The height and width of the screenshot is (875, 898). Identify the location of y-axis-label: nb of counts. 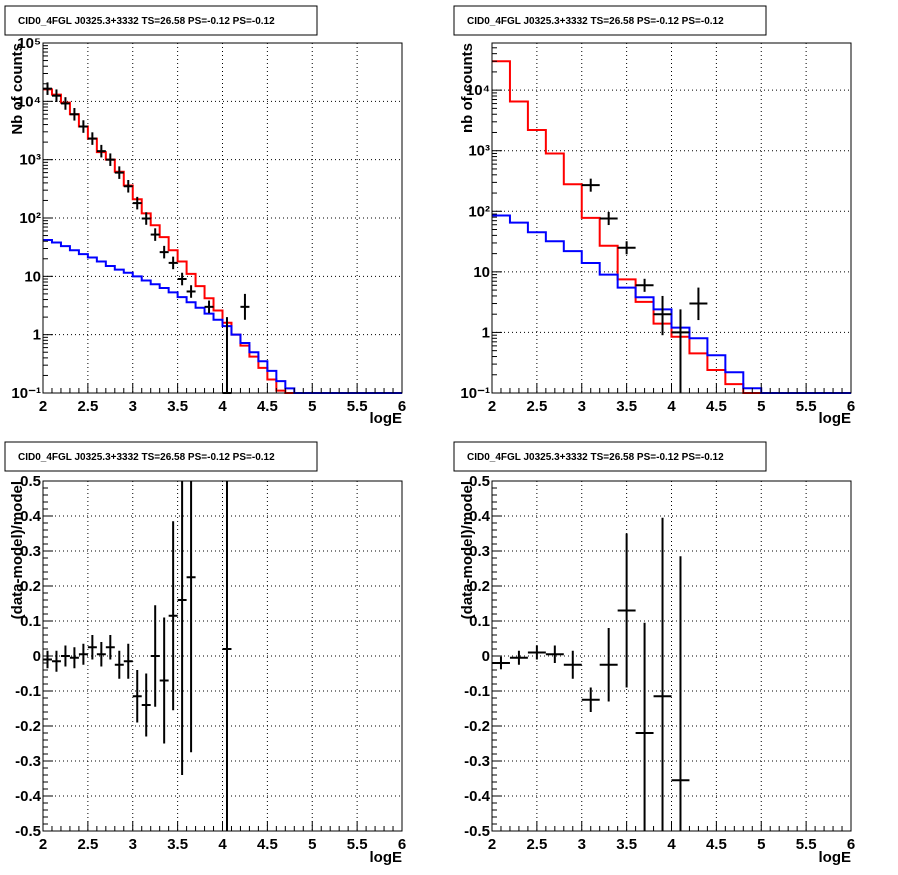
(467, 88).